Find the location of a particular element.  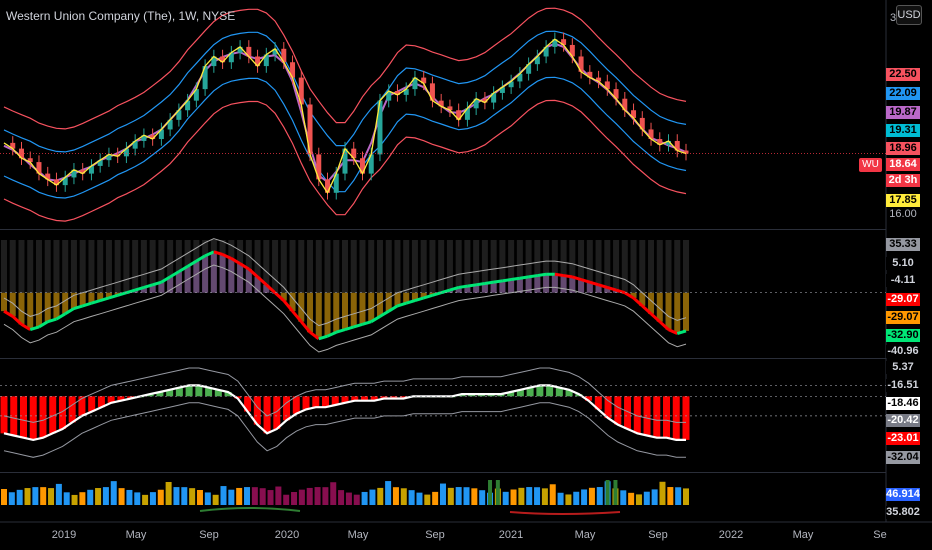

time-axis-label: 2021 is located at coordinates (511, 535).